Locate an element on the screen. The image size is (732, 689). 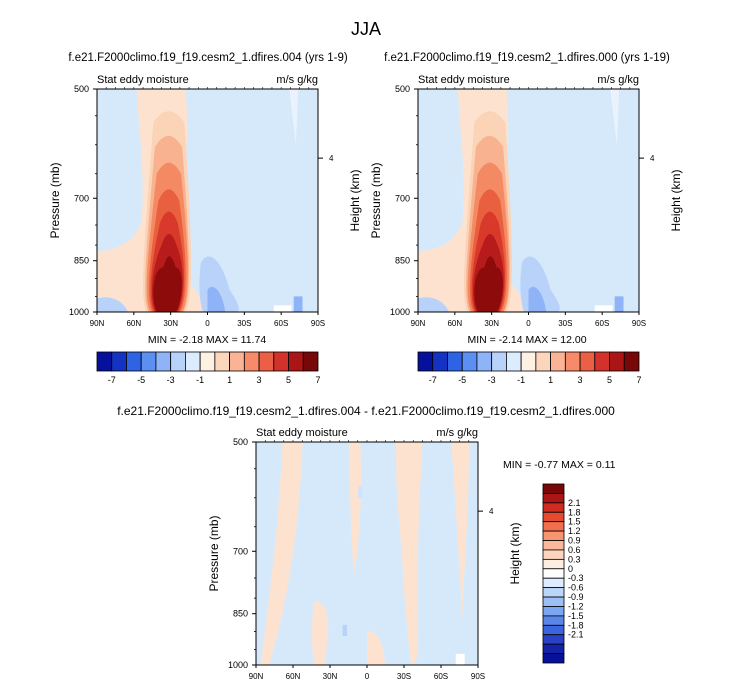
page-title: JJA is located at coordinates (366, 29).